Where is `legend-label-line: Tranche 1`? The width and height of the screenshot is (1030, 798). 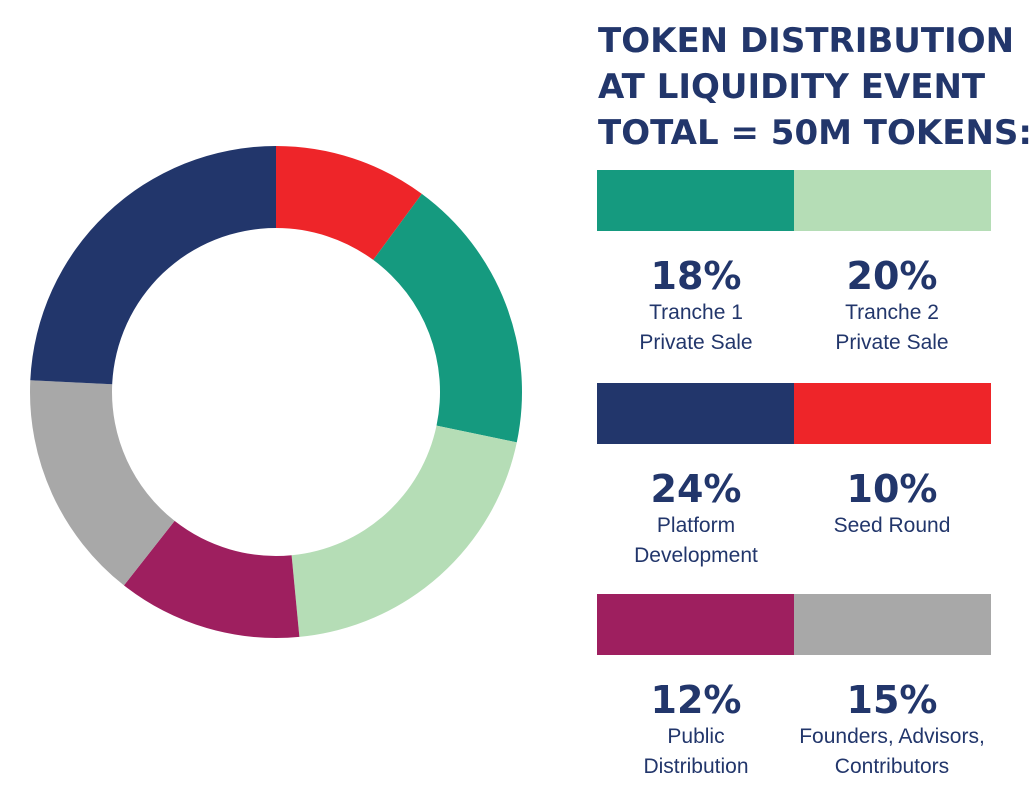 legend-label-line: Tranche 1 is located at coordinates (696, 312).